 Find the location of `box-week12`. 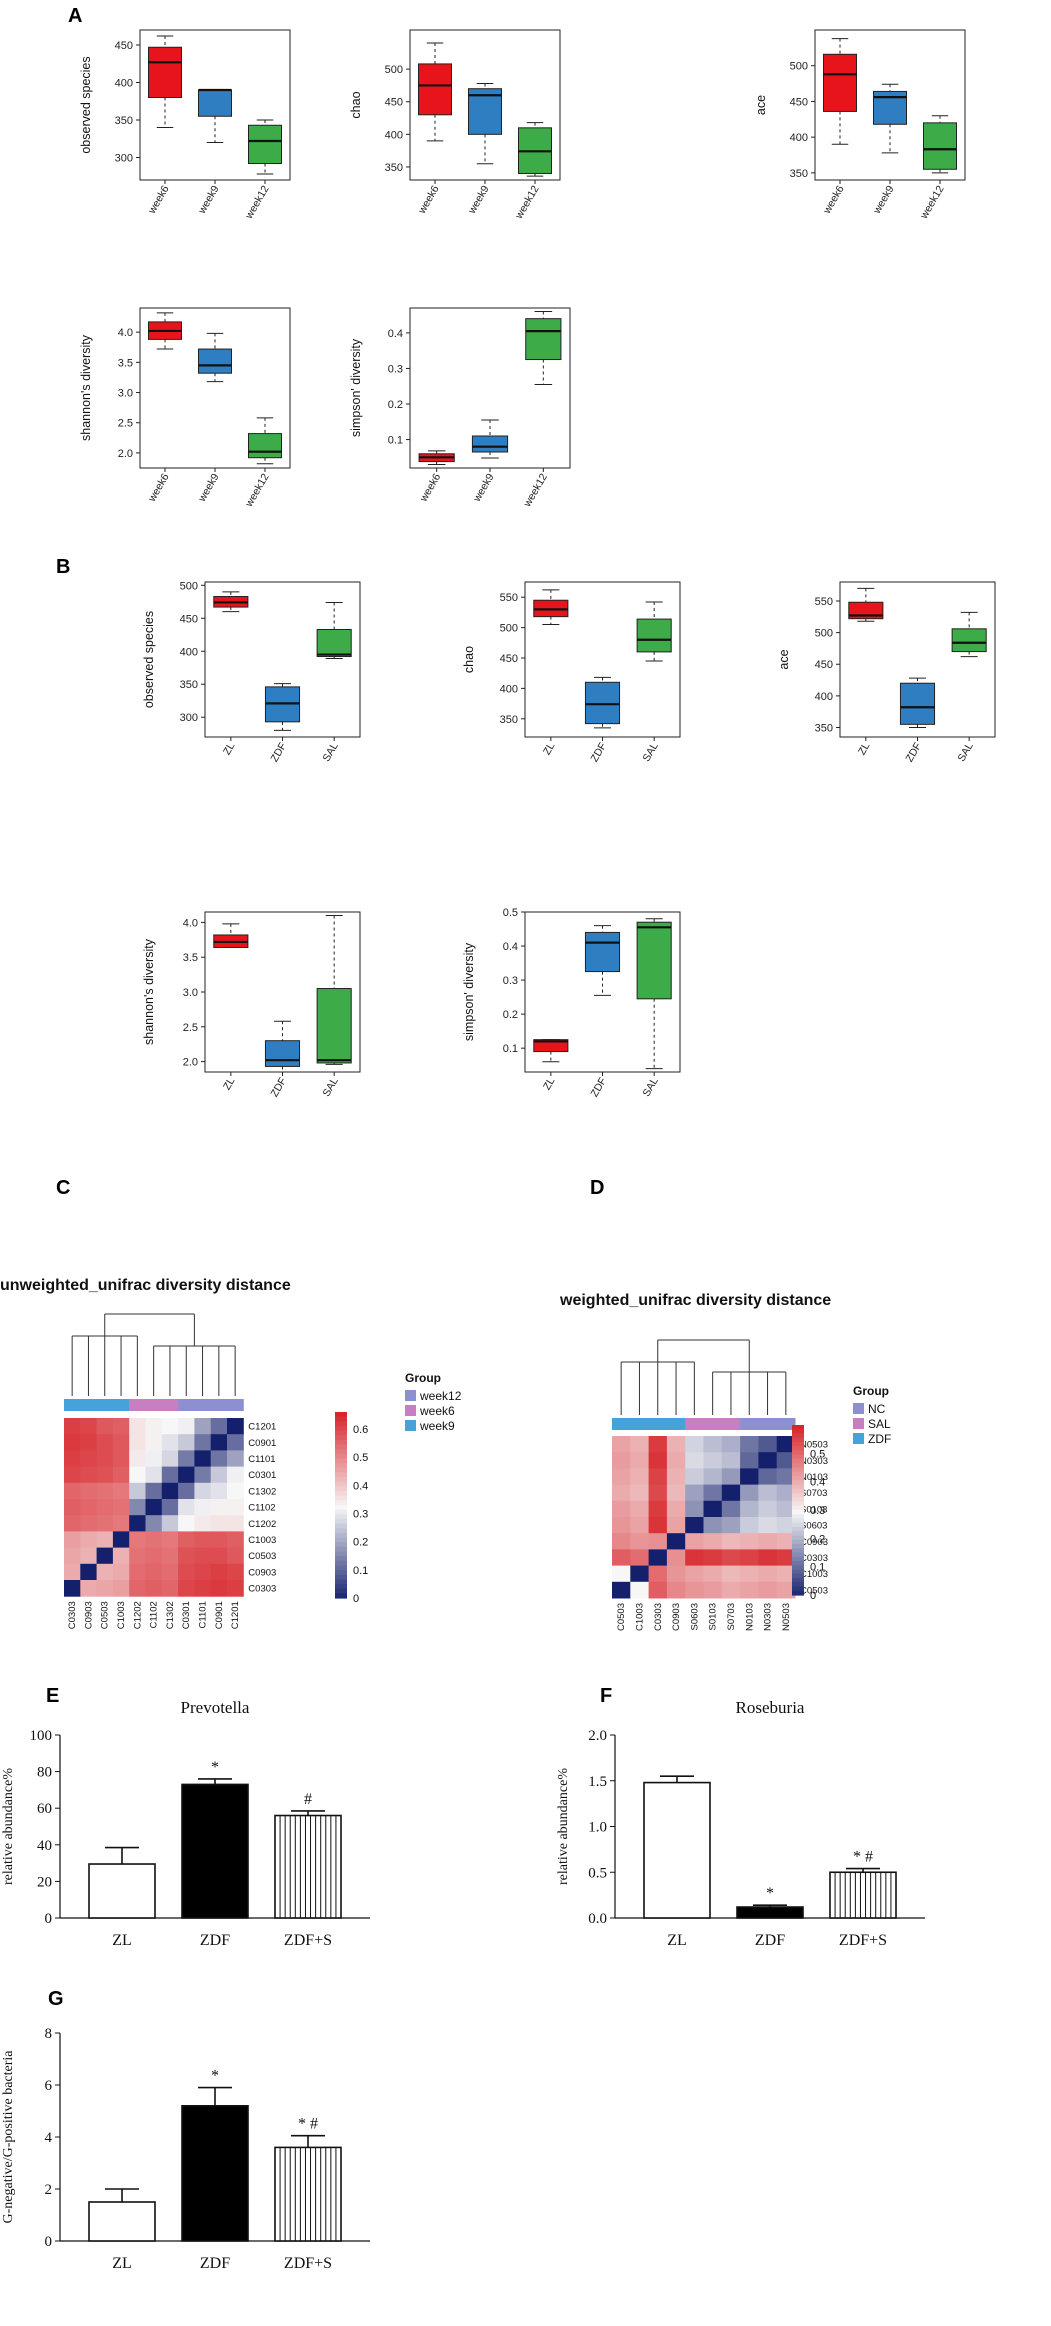

box-week12 is located at coordinates (543, 348).